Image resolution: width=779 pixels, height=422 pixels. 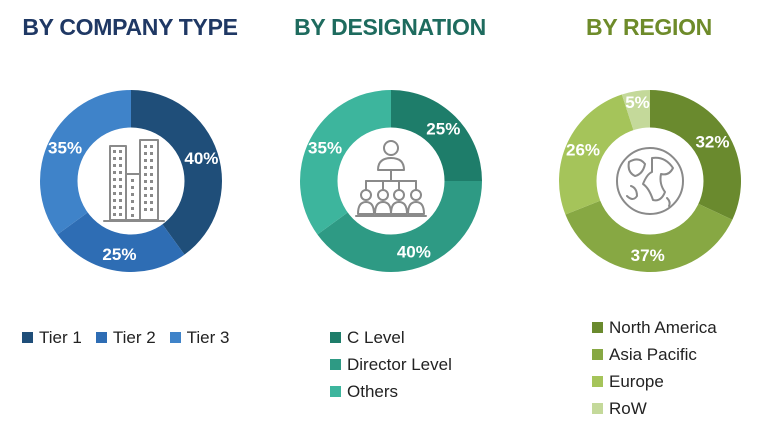 I want to click on data-label: 26%, so click(x=583, y=149).